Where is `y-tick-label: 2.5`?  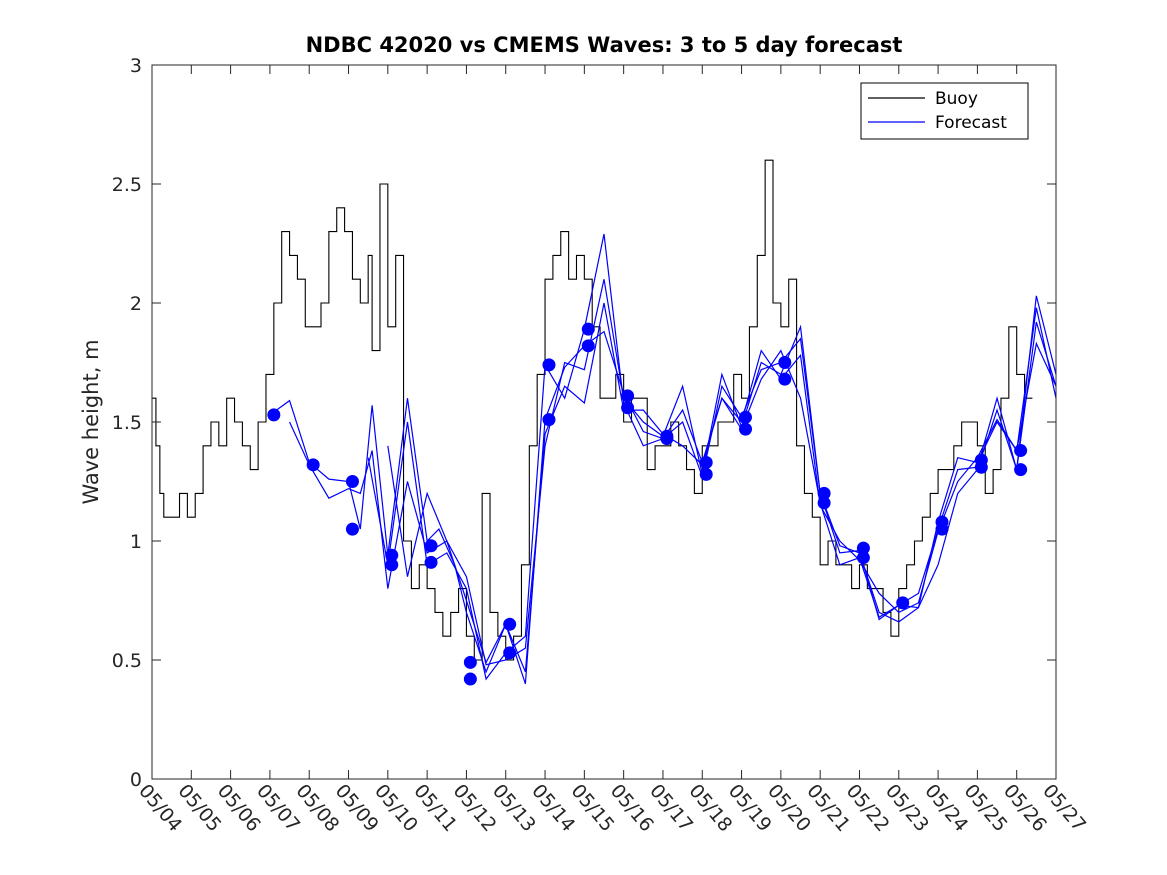
y-tick-label: 2.5 is located at coordinates (127, 185).